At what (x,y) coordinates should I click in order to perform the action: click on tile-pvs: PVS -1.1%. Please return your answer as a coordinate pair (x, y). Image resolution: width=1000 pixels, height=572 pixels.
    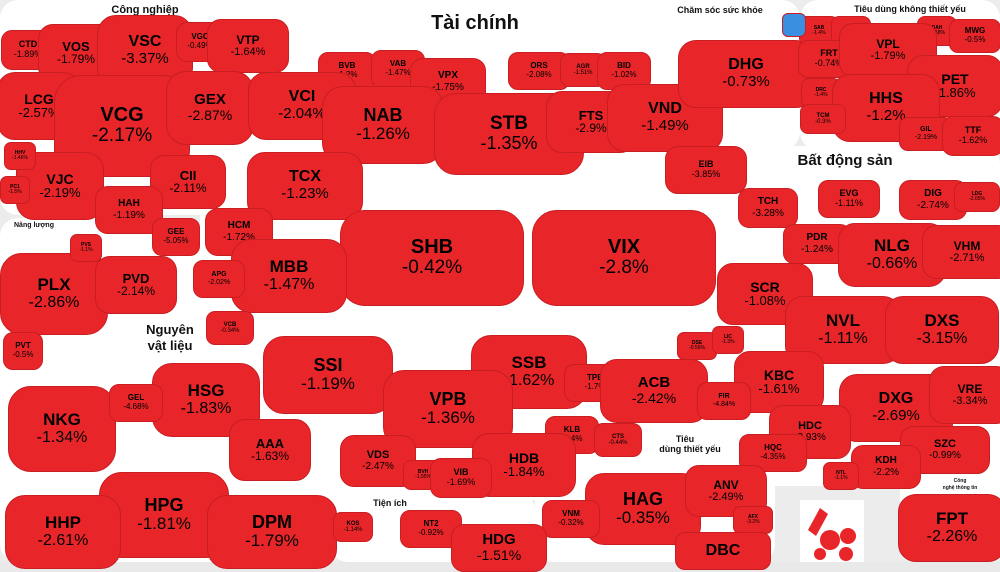
    Looking at the image, I should click on (86, 248).